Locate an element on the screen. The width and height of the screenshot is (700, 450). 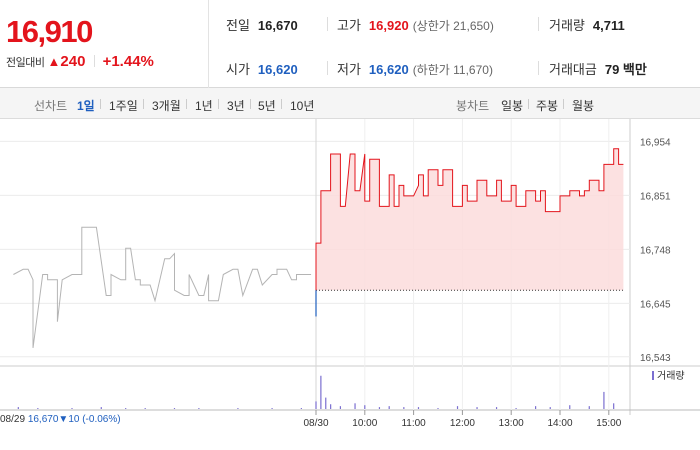
series-today-area is located at coordinates (470, 219).